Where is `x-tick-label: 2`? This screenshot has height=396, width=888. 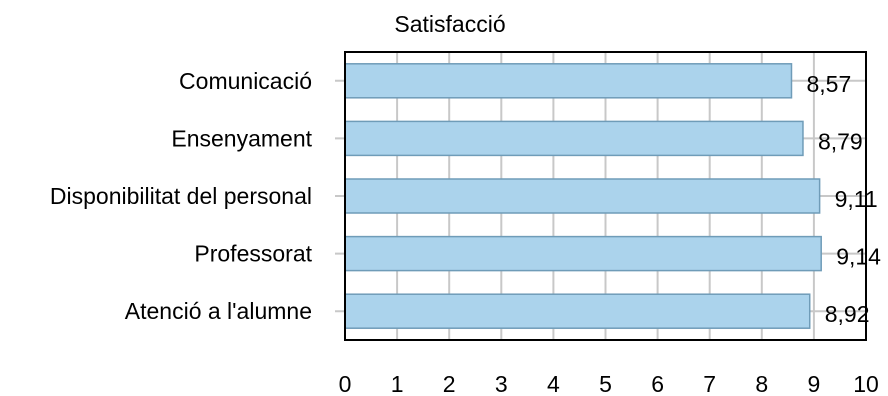 x-tick-label: 2 is located at coordinates (449, 383).